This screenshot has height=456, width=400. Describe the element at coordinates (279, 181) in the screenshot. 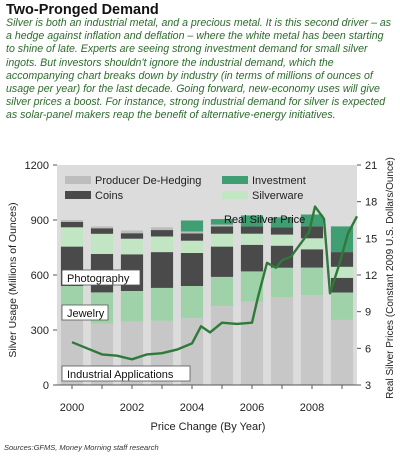

I see `legend-label-investment: Investment` at that location.